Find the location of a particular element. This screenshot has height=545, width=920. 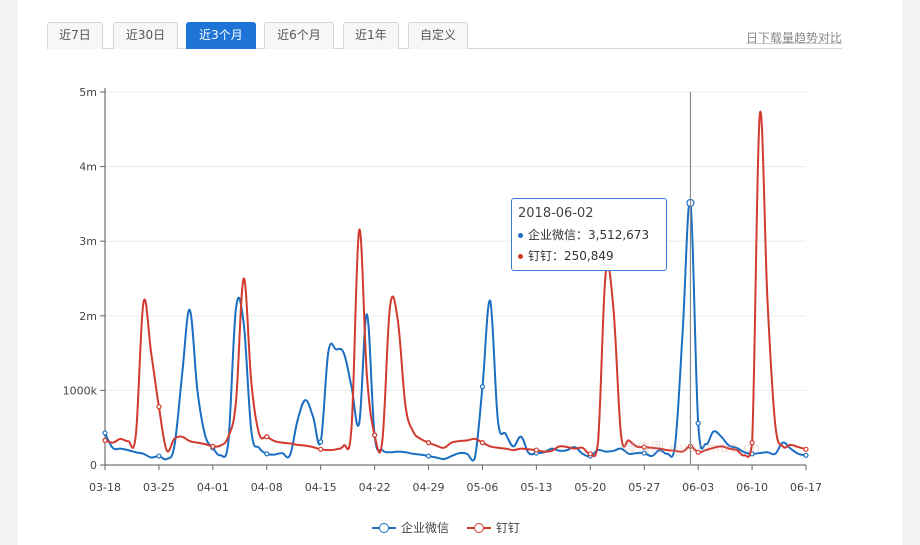

y-tick-label: 5m is located at coordinates (88, 92).